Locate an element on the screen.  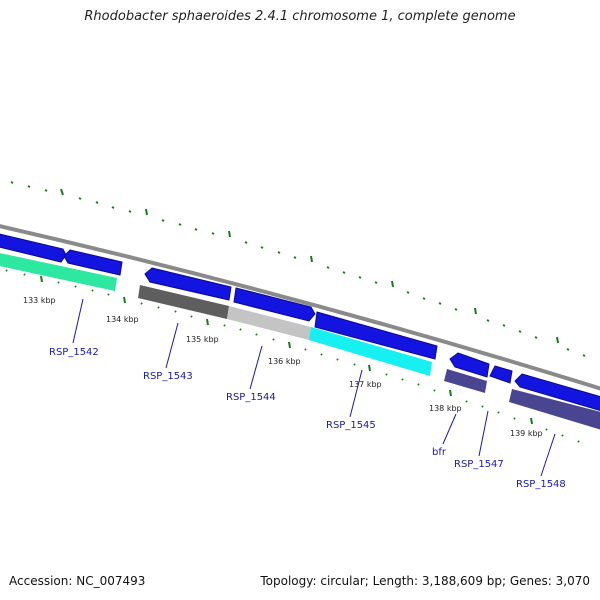
gene-label-rsp-1548: RSP_1548 is located at coordinates (541, 484).